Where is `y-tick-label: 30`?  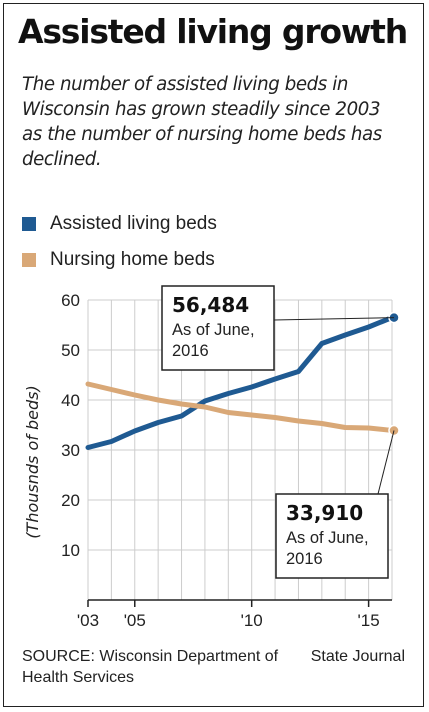
y-tick-label: 30 is located at coordinates (70, 450).